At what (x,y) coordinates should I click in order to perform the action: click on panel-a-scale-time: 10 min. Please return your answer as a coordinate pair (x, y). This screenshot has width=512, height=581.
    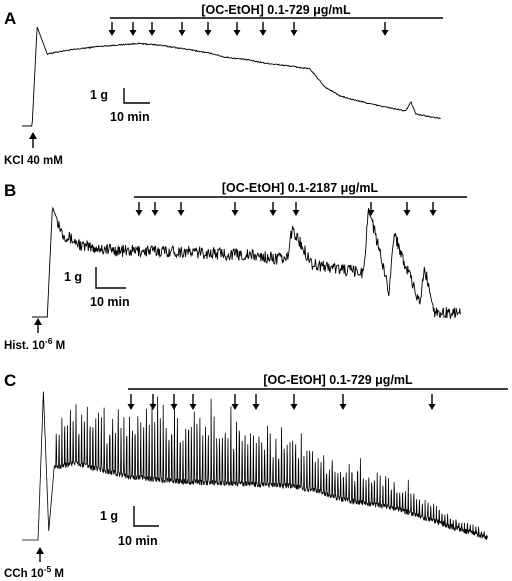
    Looking at the image, I should click on (130, 117).